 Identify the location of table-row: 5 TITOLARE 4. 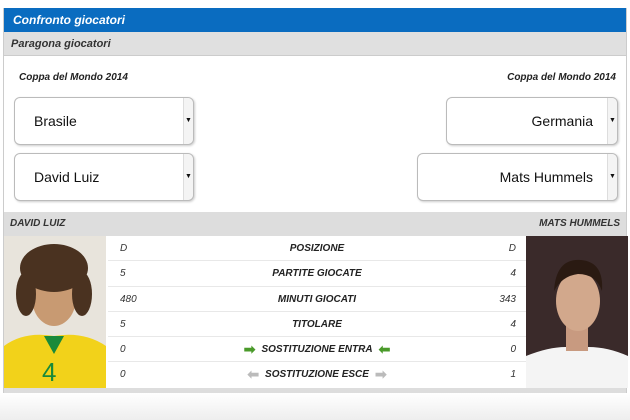
(317, 325).